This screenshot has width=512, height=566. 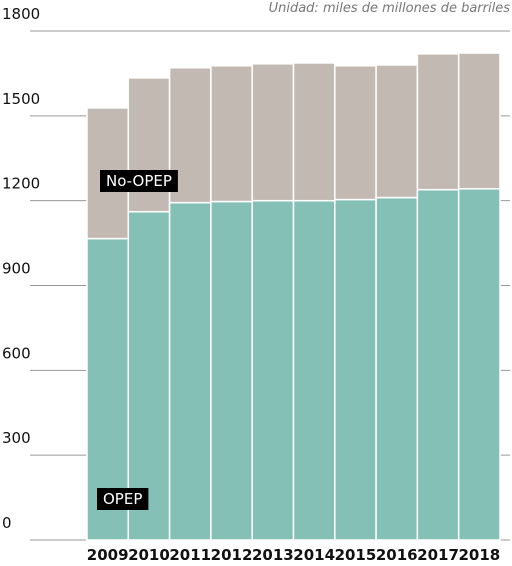 What do you see at coordinates (21, 99) in the screenshot?
I see `y-tick-label: 1500` at bounding box center [21, 99].